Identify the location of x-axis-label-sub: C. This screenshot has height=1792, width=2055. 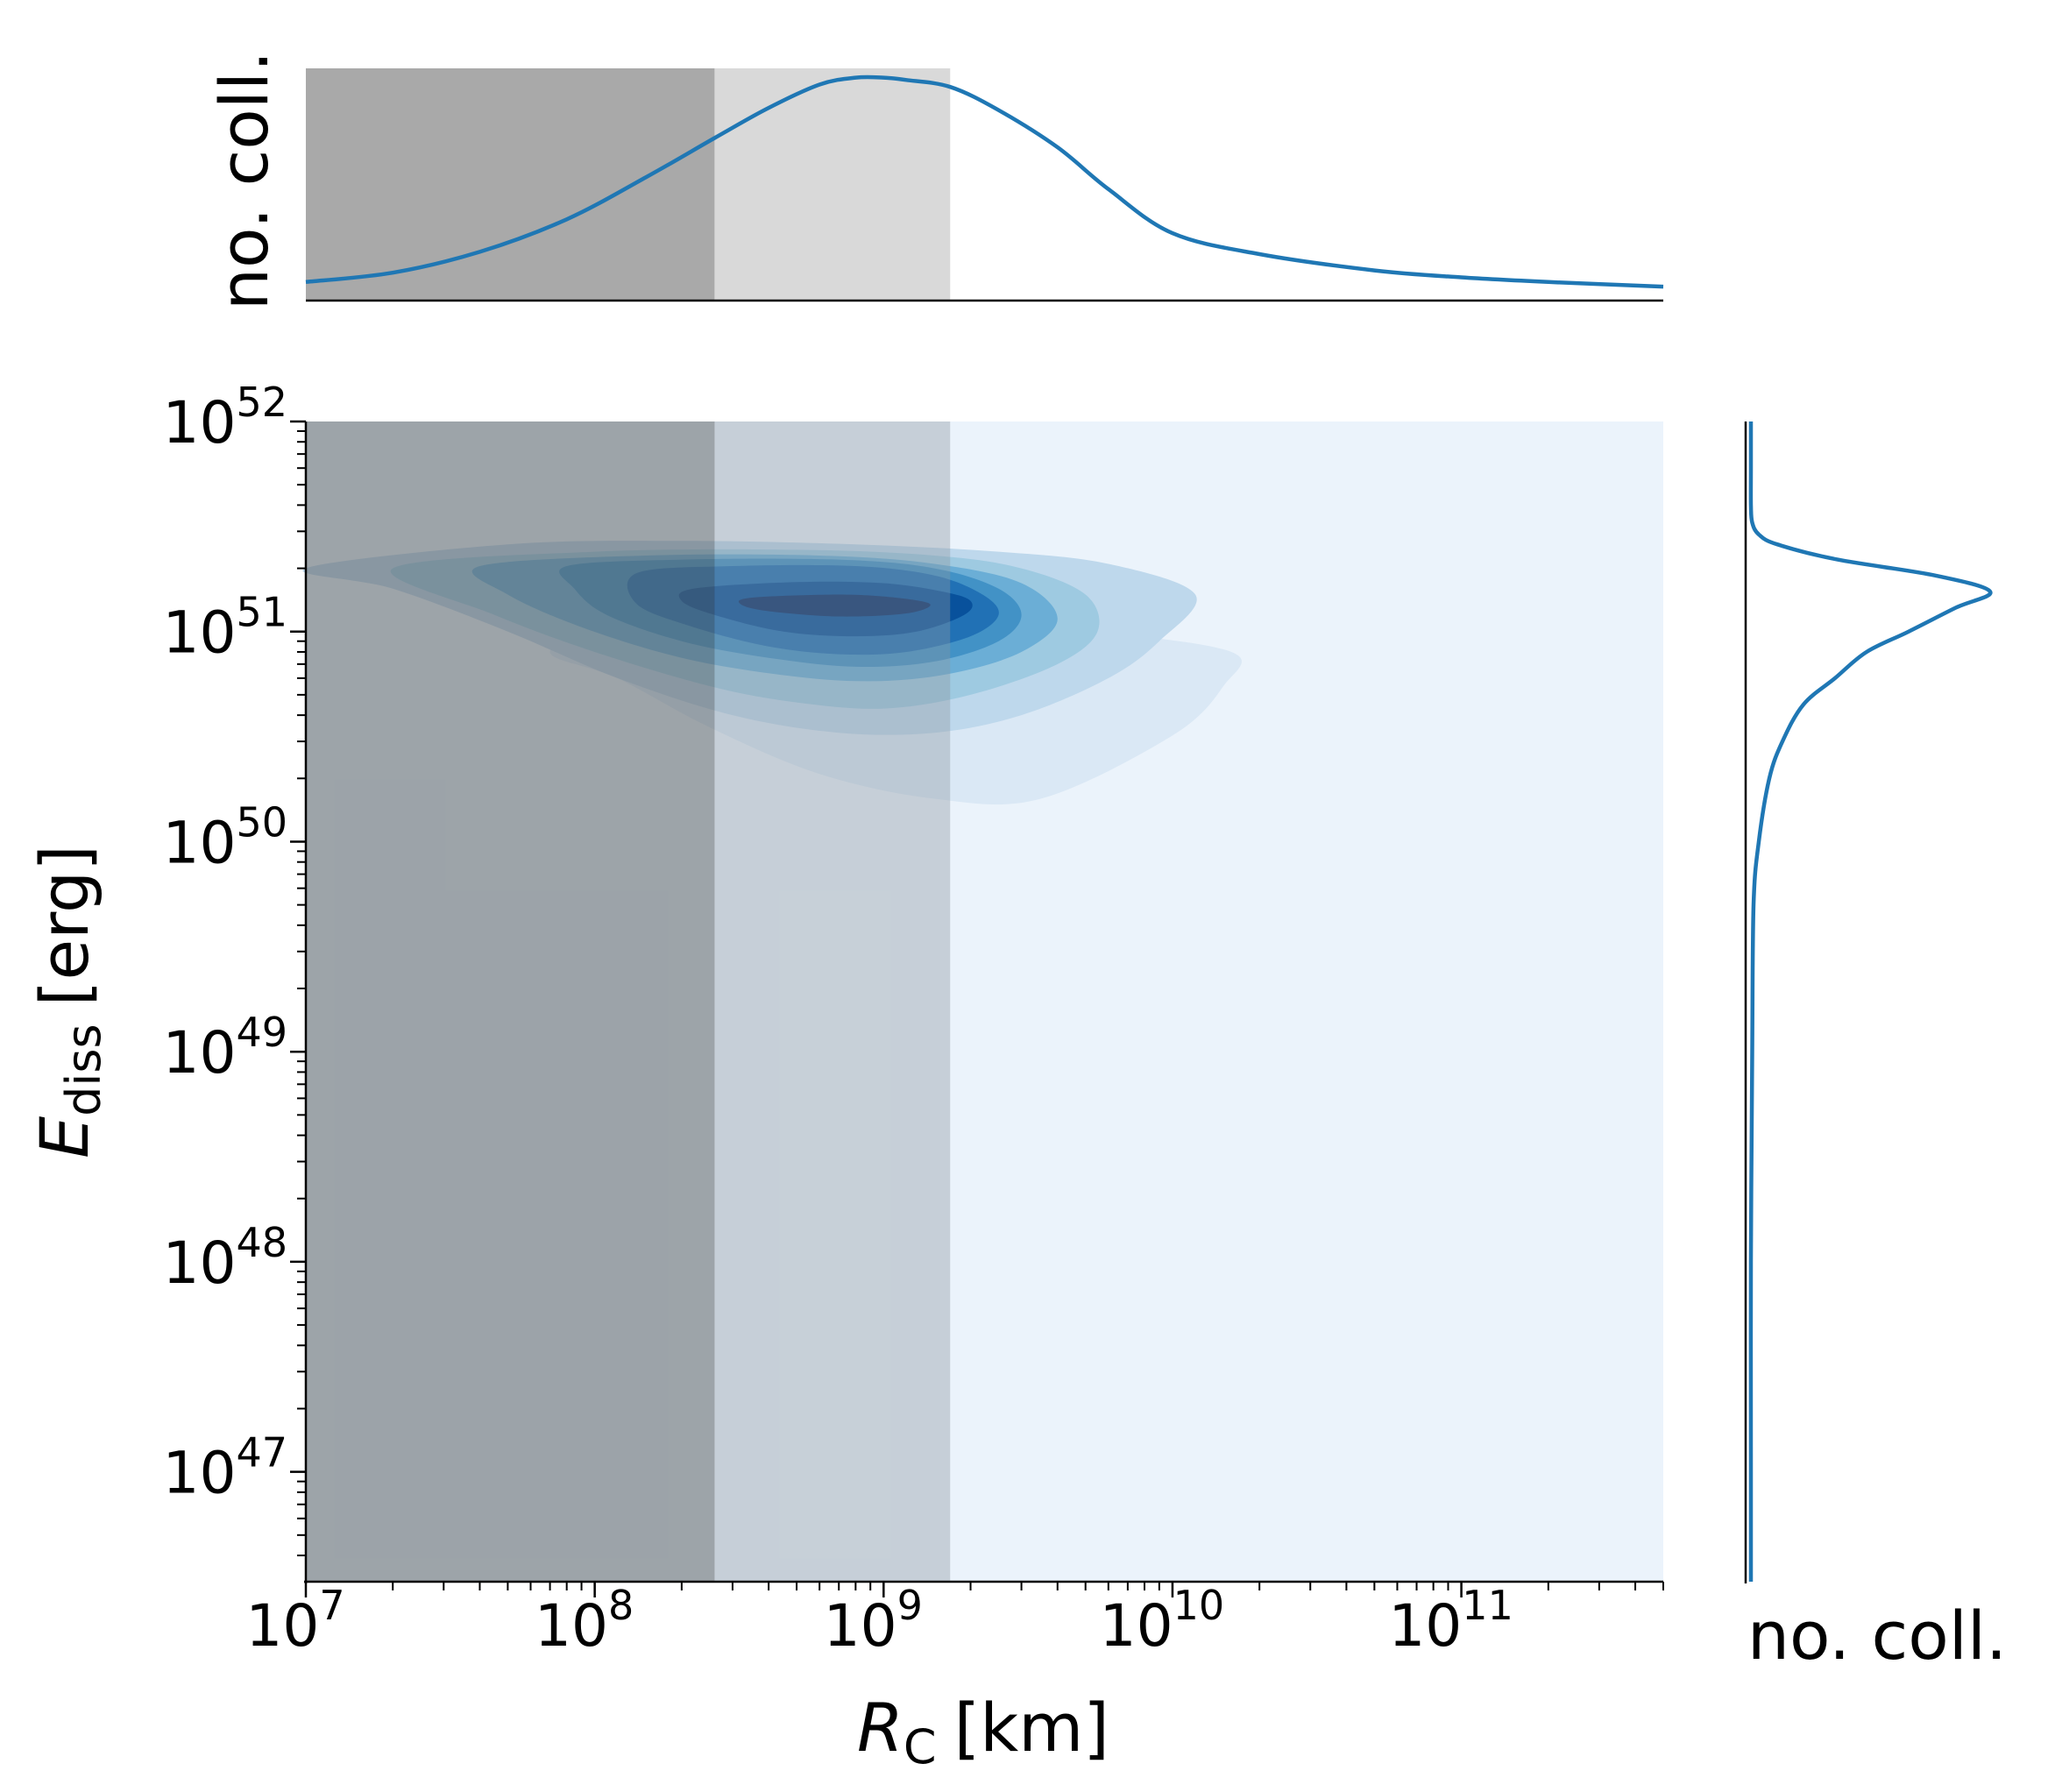
(920, 1747).